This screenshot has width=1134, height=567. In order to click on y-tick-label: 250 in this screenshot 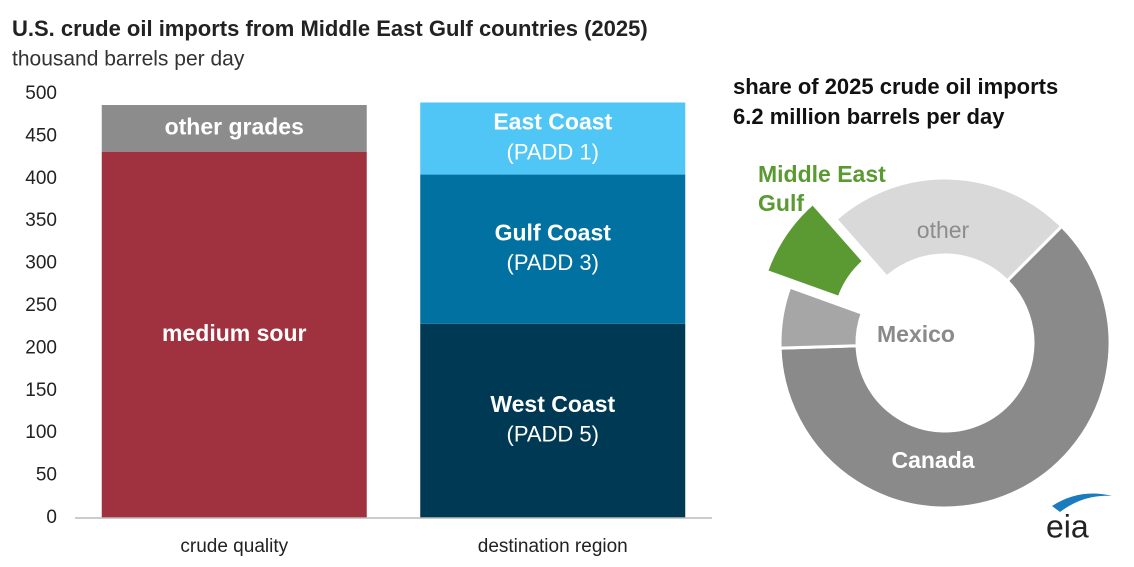, I will do `click(41, 305)`.